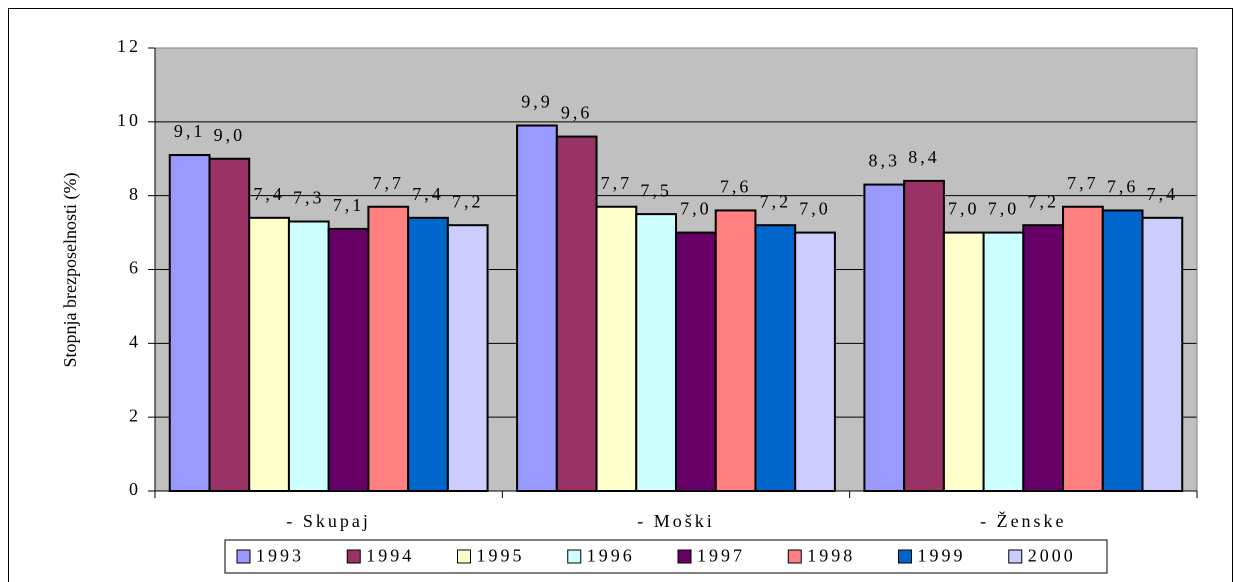 The image size is (1234, 582). Describe the element at coordinates (280, 556) in the screenshot. I see `legend-label: 1993` at that location.